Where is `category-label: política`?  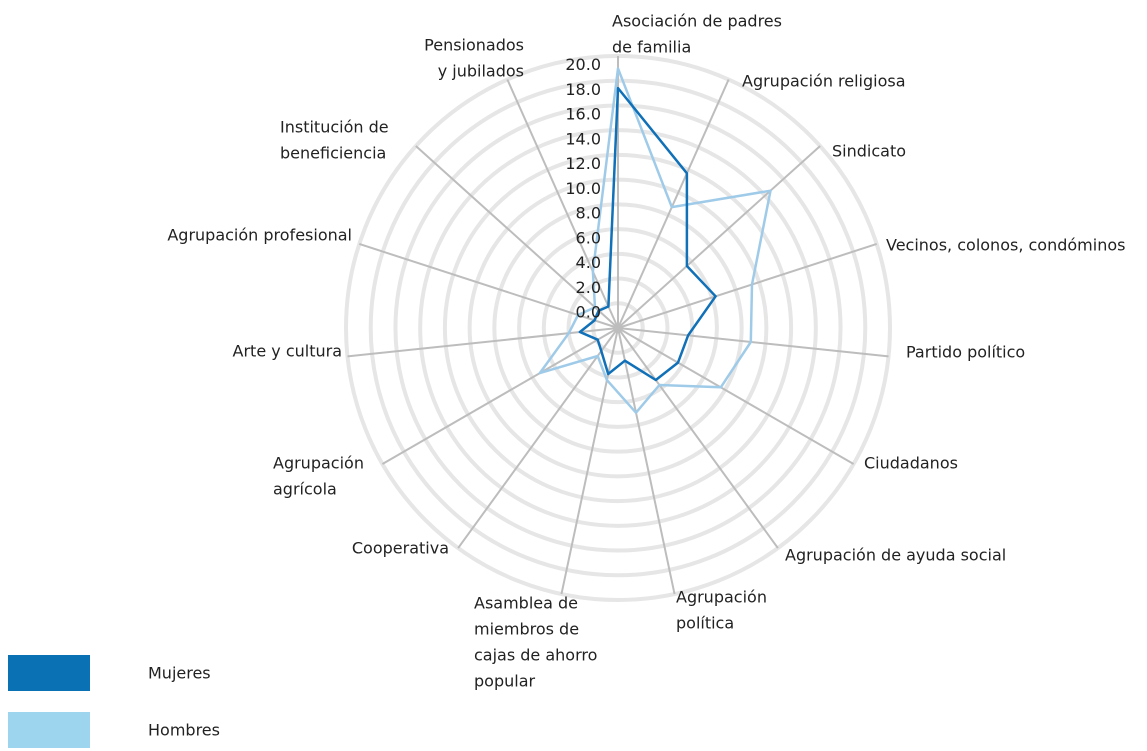 category-label: política is located at coordinates (705, 623).